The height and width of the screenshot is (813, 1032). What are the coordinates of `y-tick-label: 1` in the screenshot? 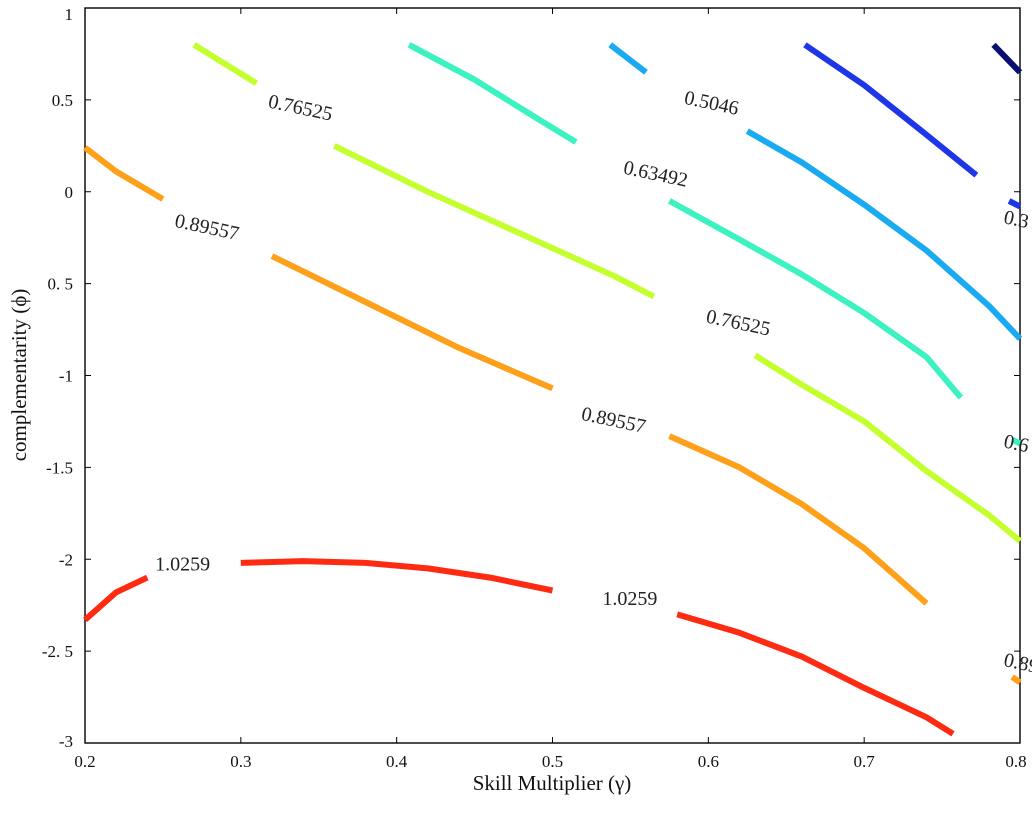 It's located at (69, 14).